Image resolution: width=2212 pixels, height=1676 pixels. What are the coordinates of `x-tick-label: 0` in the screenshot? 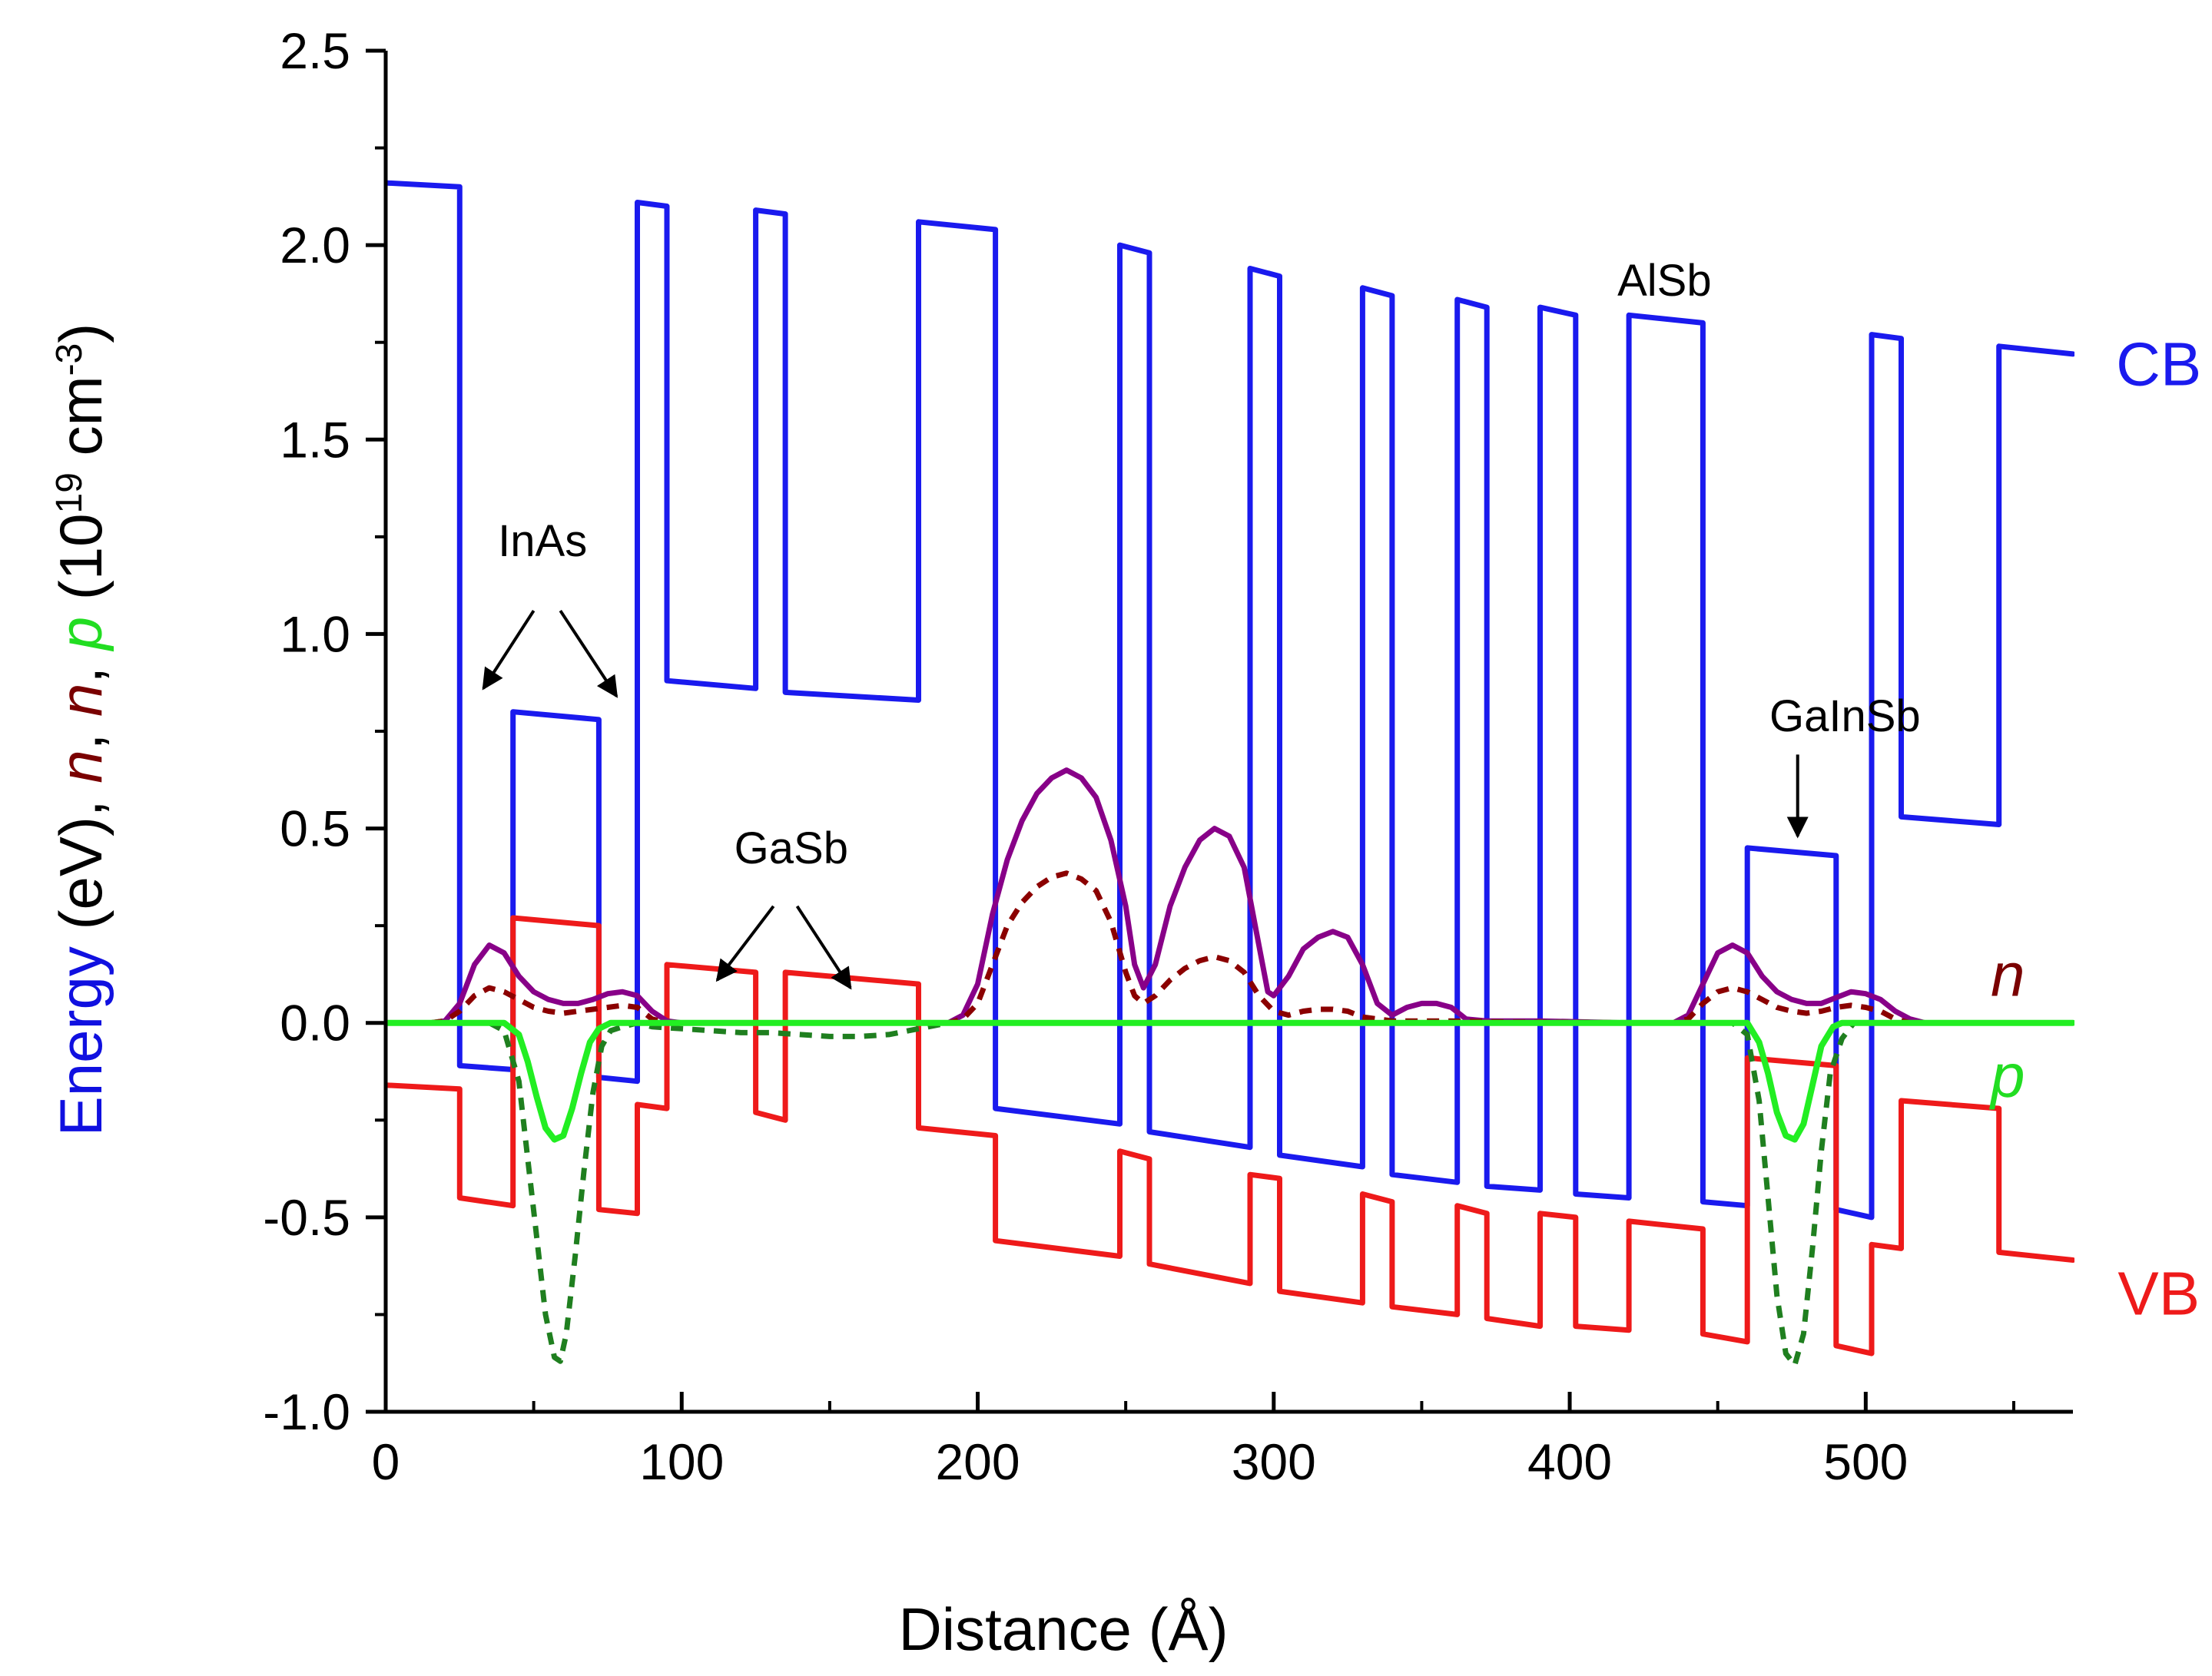 It's located at (386, 1461).